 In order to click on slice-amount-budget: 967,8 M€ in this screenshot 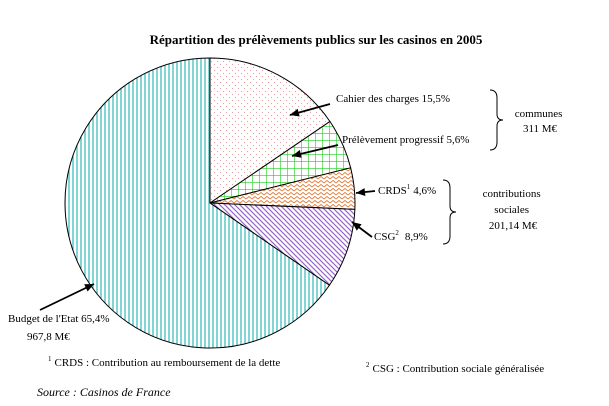, I will do `click(48, 337)`.